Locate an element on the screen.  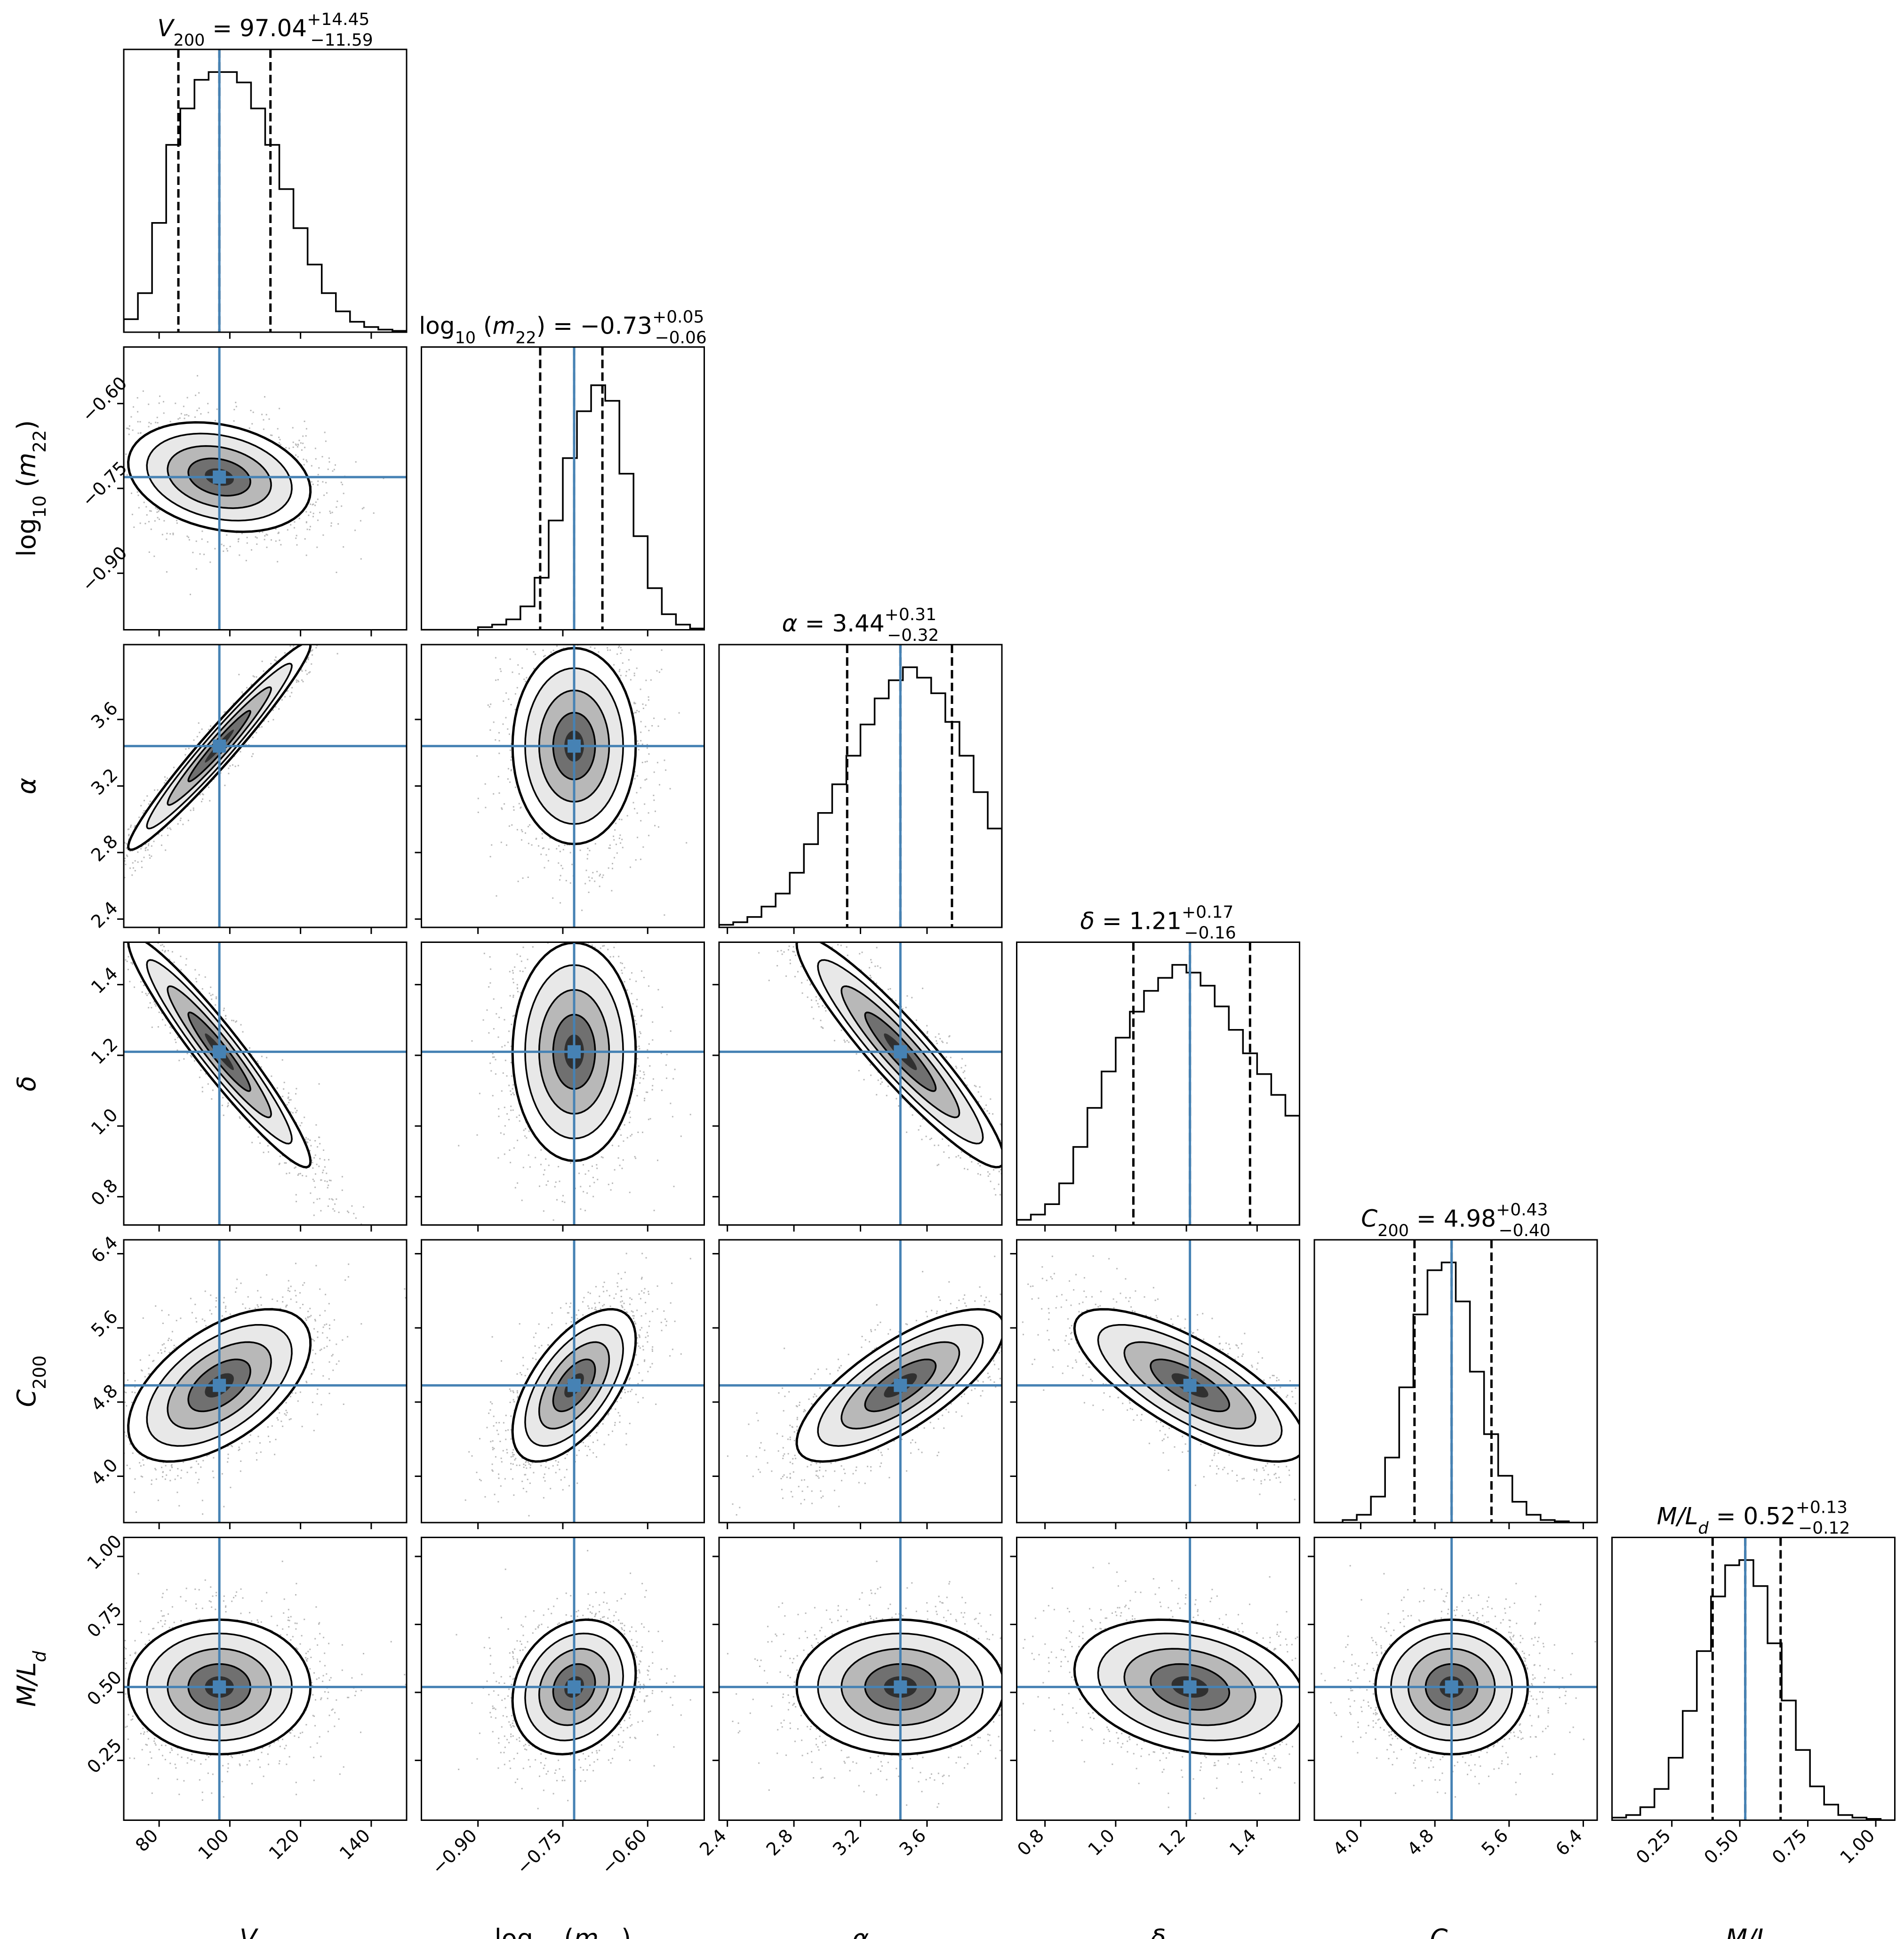
hist-panel-ML: M/Ld = 0.52+0.13 −0.12 is located at coordinates (1753, 1659).